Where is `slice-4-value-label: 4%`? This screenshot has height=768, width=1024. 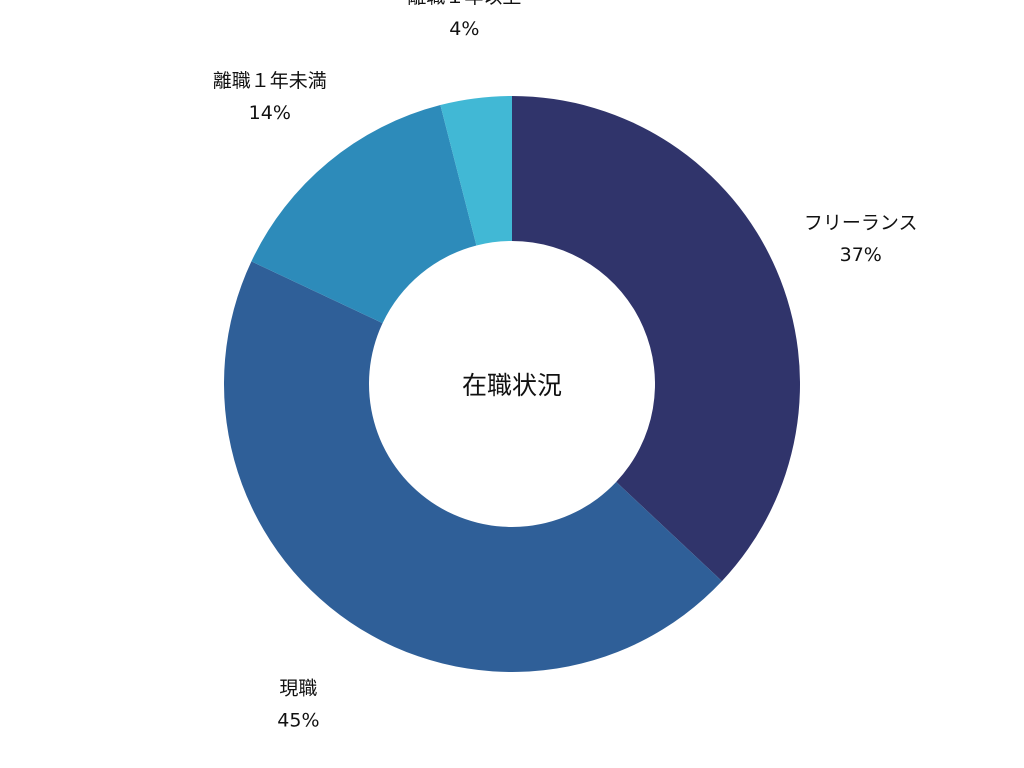 slice-4-value-label: 4% is located at coordinates (464, 29).